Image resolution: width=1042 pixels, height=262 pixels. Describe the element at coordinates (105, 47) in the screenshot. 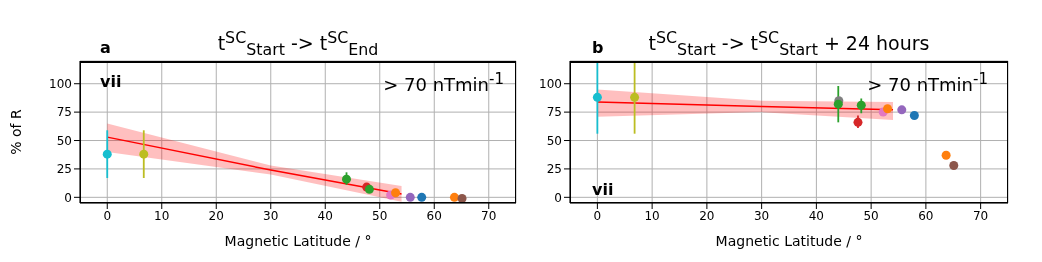

I see `text: a` at that location.